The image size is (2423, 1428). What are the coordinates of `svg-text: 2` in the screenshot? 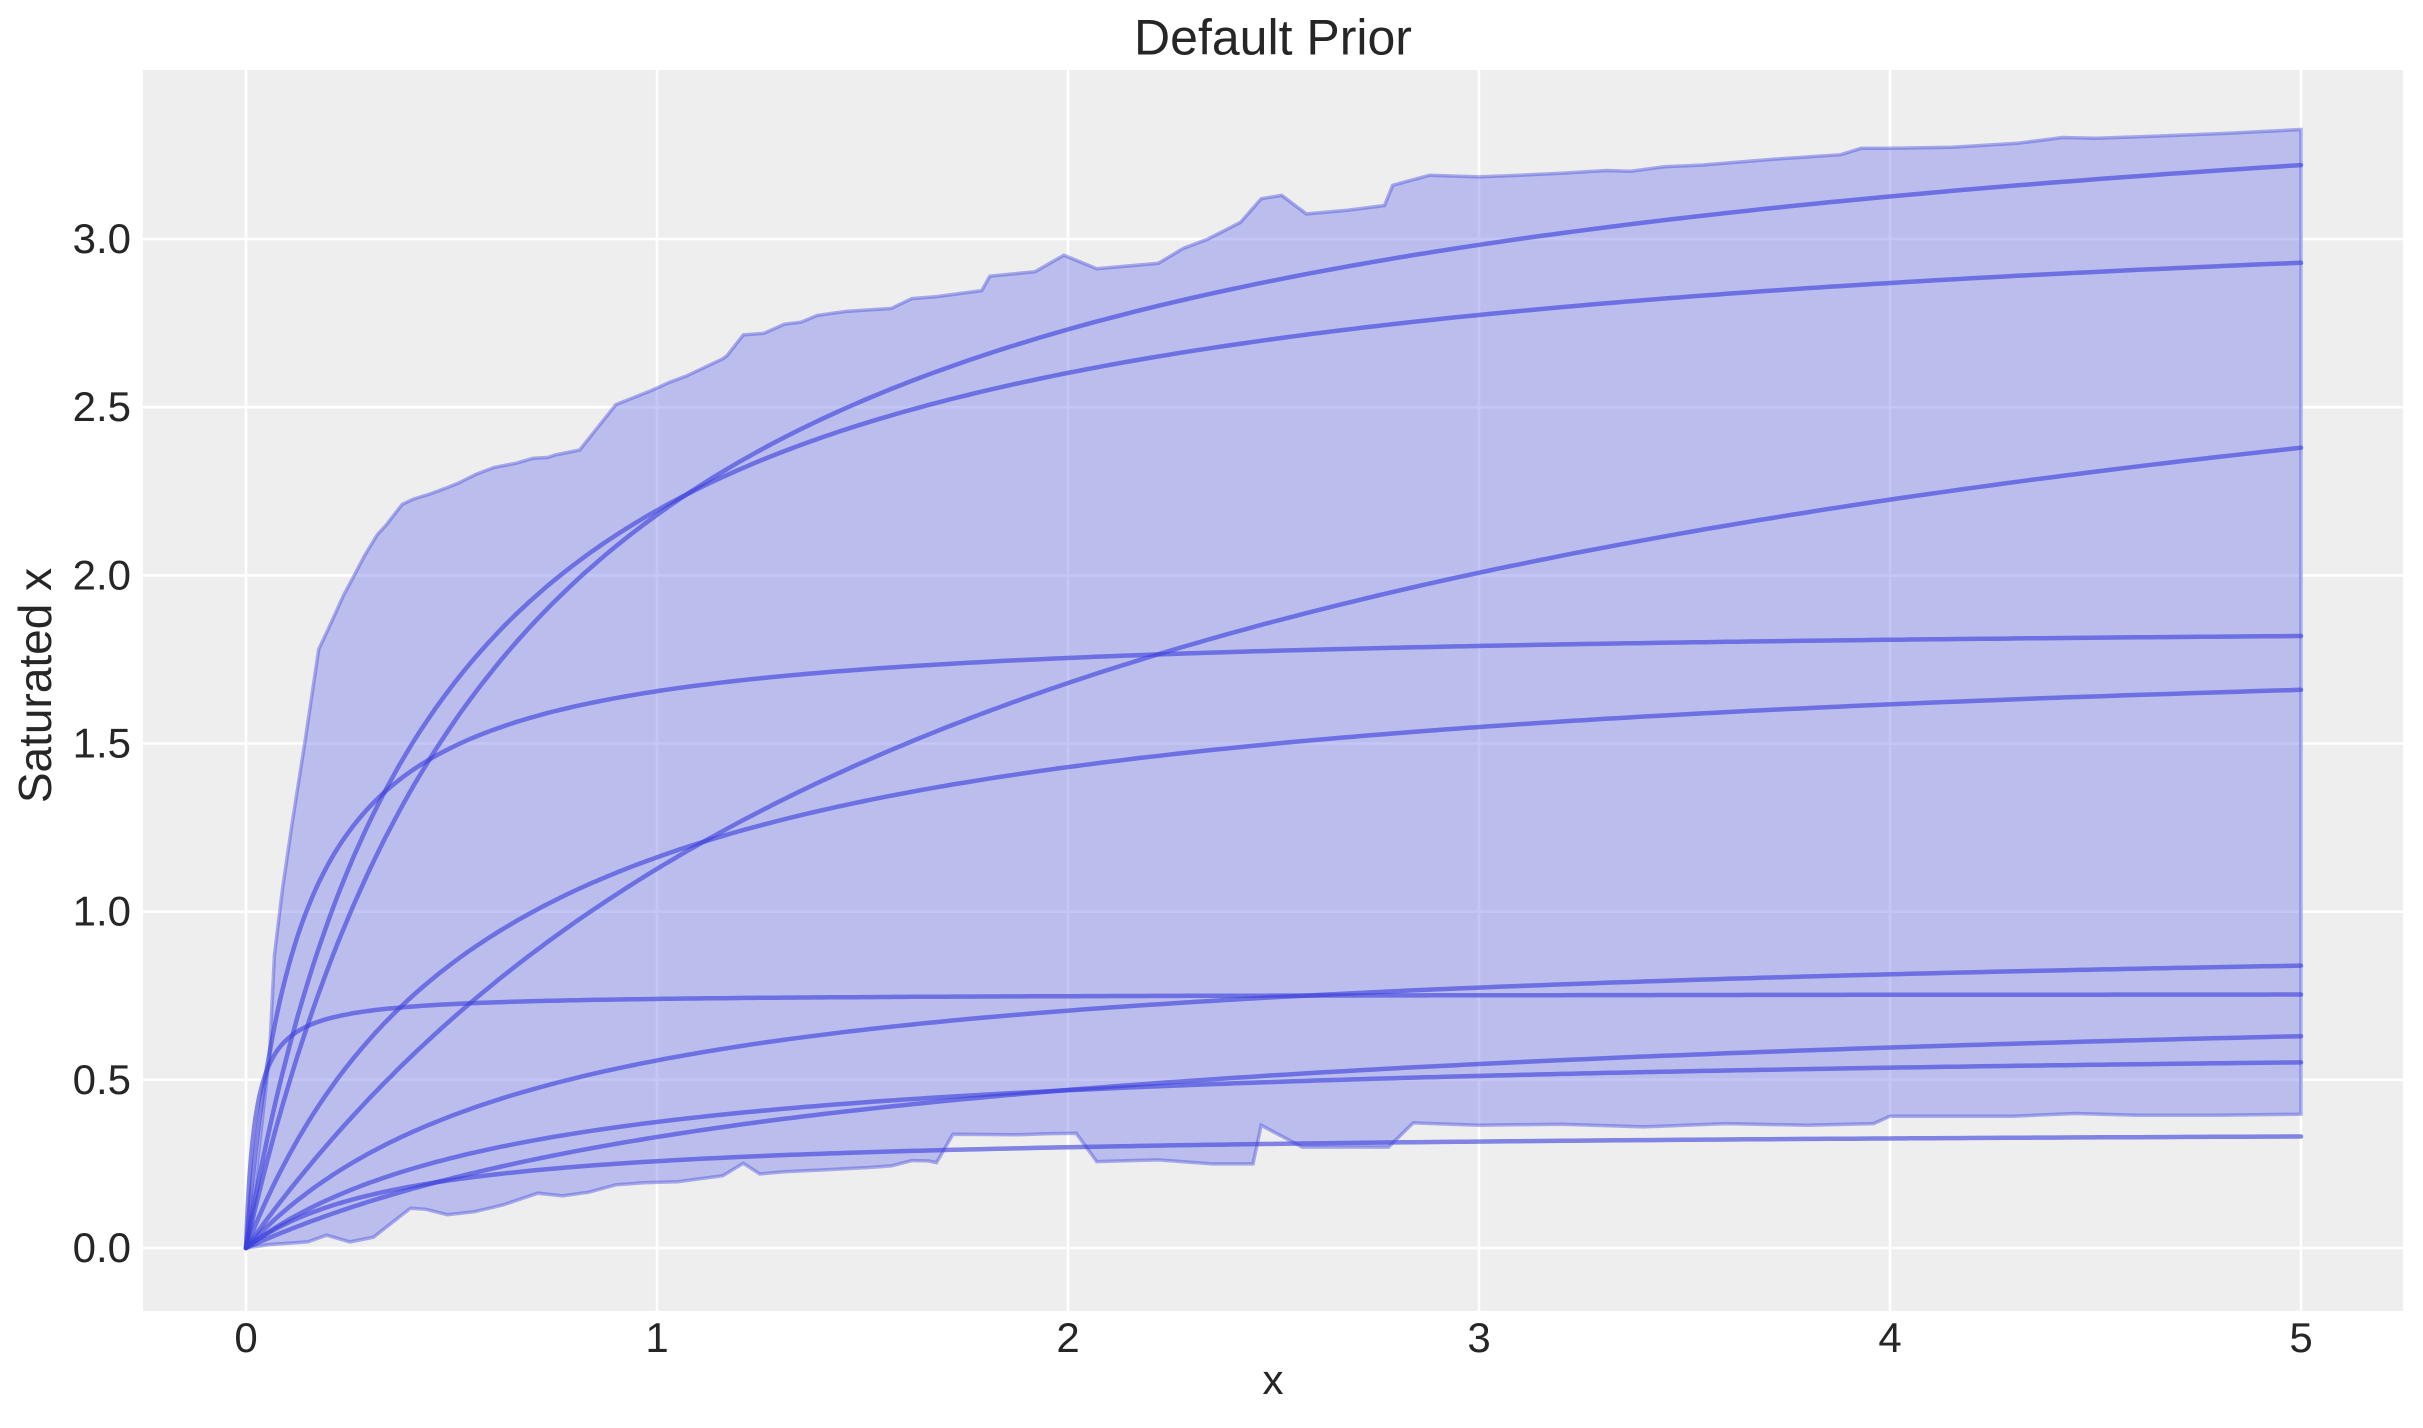 It's located at (1067, 1337).